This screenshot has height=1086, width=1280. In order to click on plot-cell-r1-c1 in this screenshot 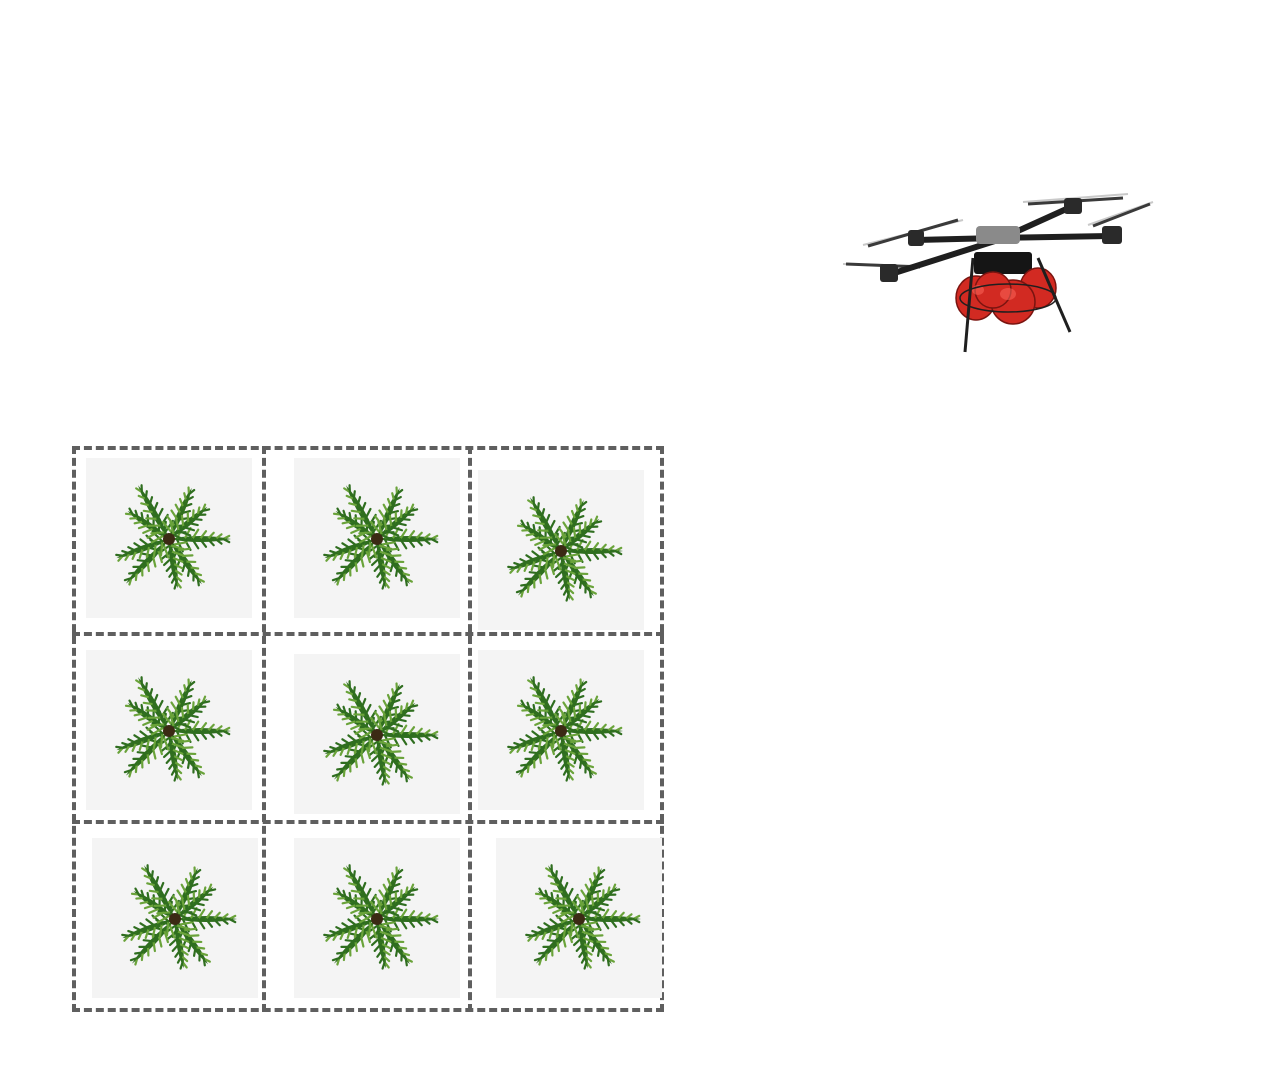, I will do `click(169, 538)`.